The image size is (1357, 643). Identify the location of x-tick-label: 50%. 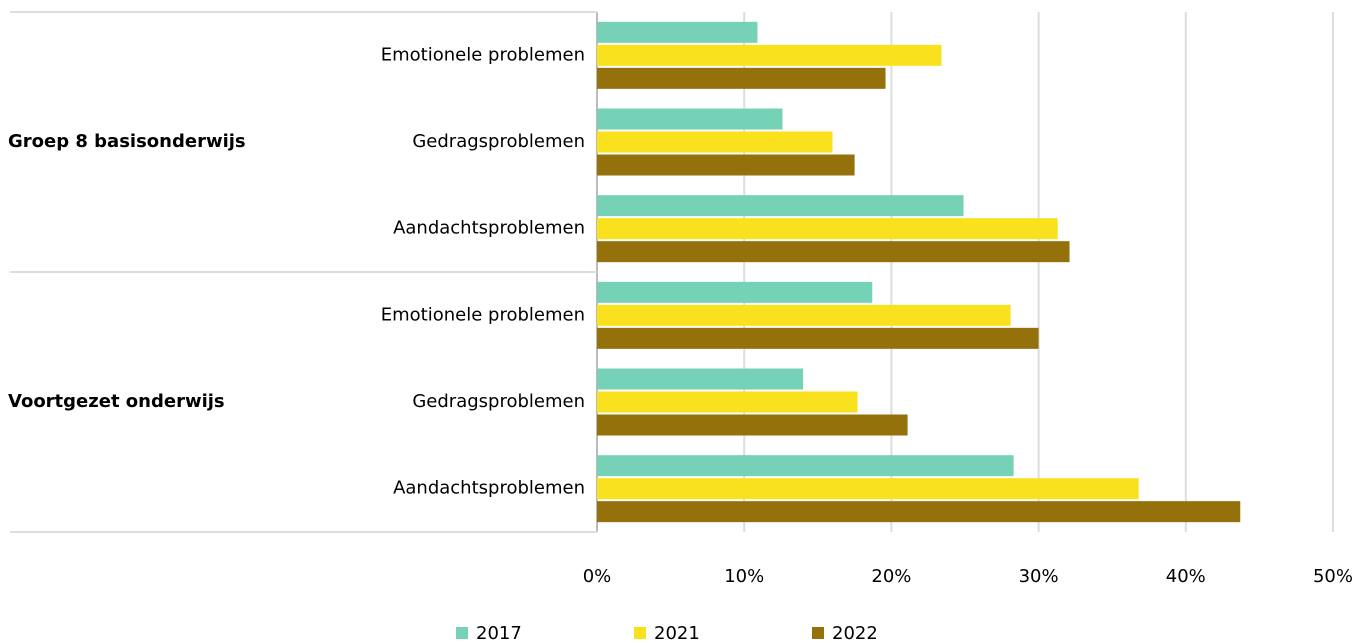
(1333, 576).